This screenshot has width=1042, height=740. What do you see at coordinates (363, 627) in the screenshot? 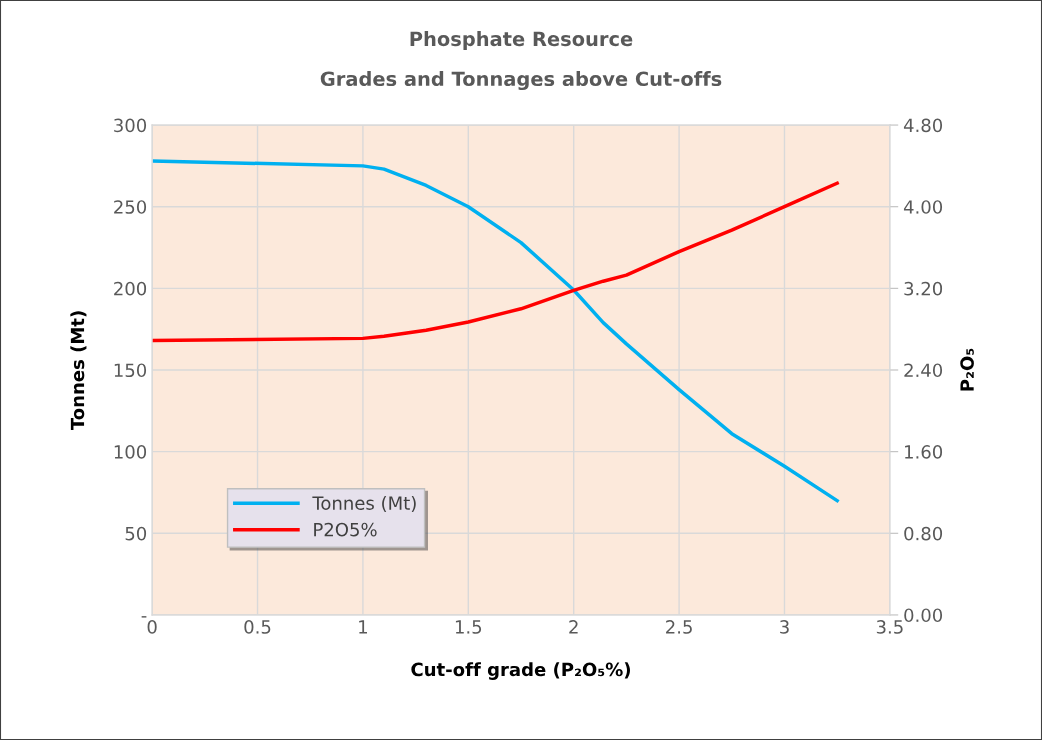
I see `x-tick-label: 1` at bounding box center [363, 627].